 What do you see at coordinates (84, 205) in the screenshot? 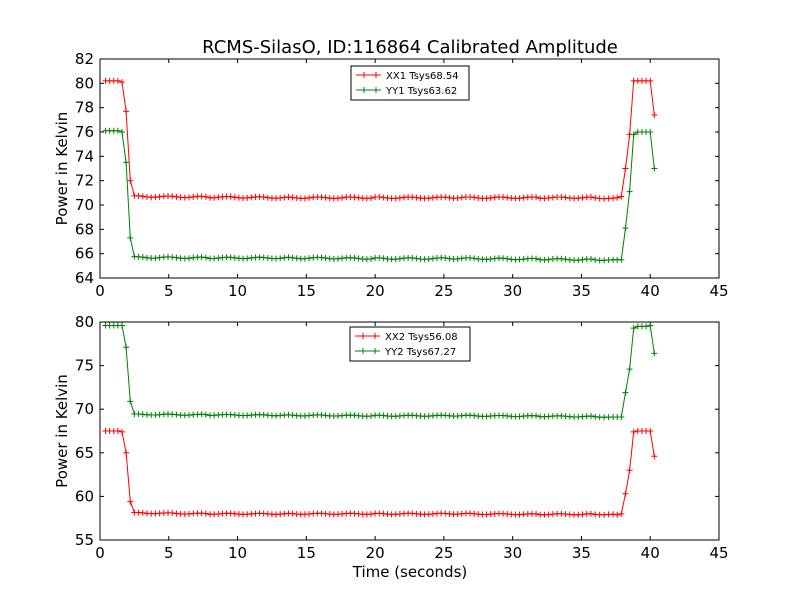
I see `y-tick-label: 70` at bounding box center [84, 205].